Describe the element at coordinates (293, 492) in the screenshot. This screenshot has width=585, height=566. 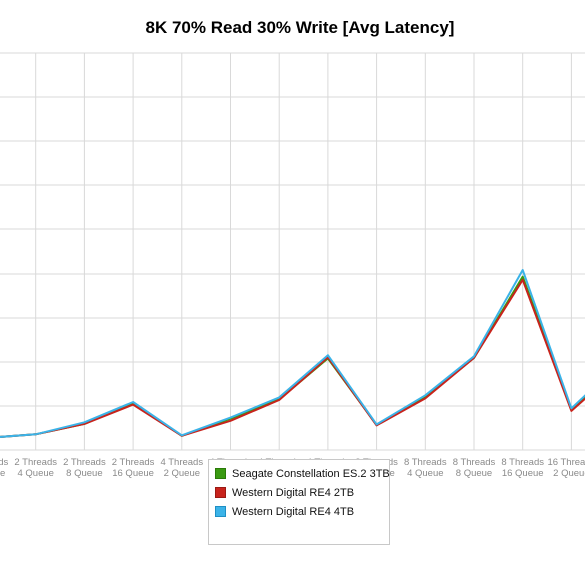
I see `legend-label: Western Digital RE4 2TB` at that location.